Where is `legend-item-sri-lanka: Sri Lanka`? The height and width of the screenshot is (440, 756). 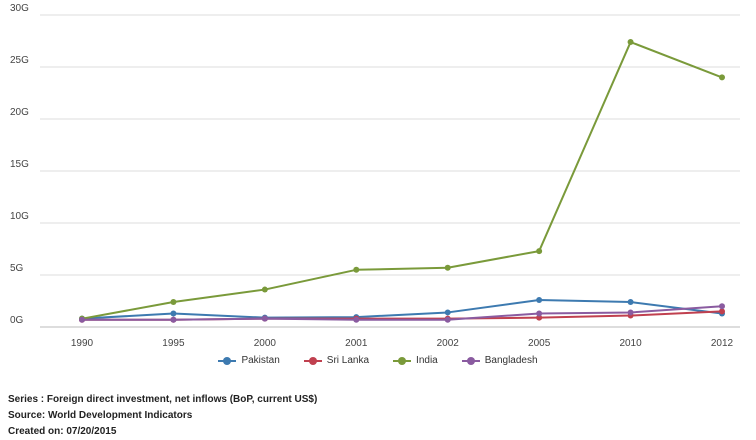 legend-item-sri-lanka: Sri Lanka is located at coordinates (336, 360).